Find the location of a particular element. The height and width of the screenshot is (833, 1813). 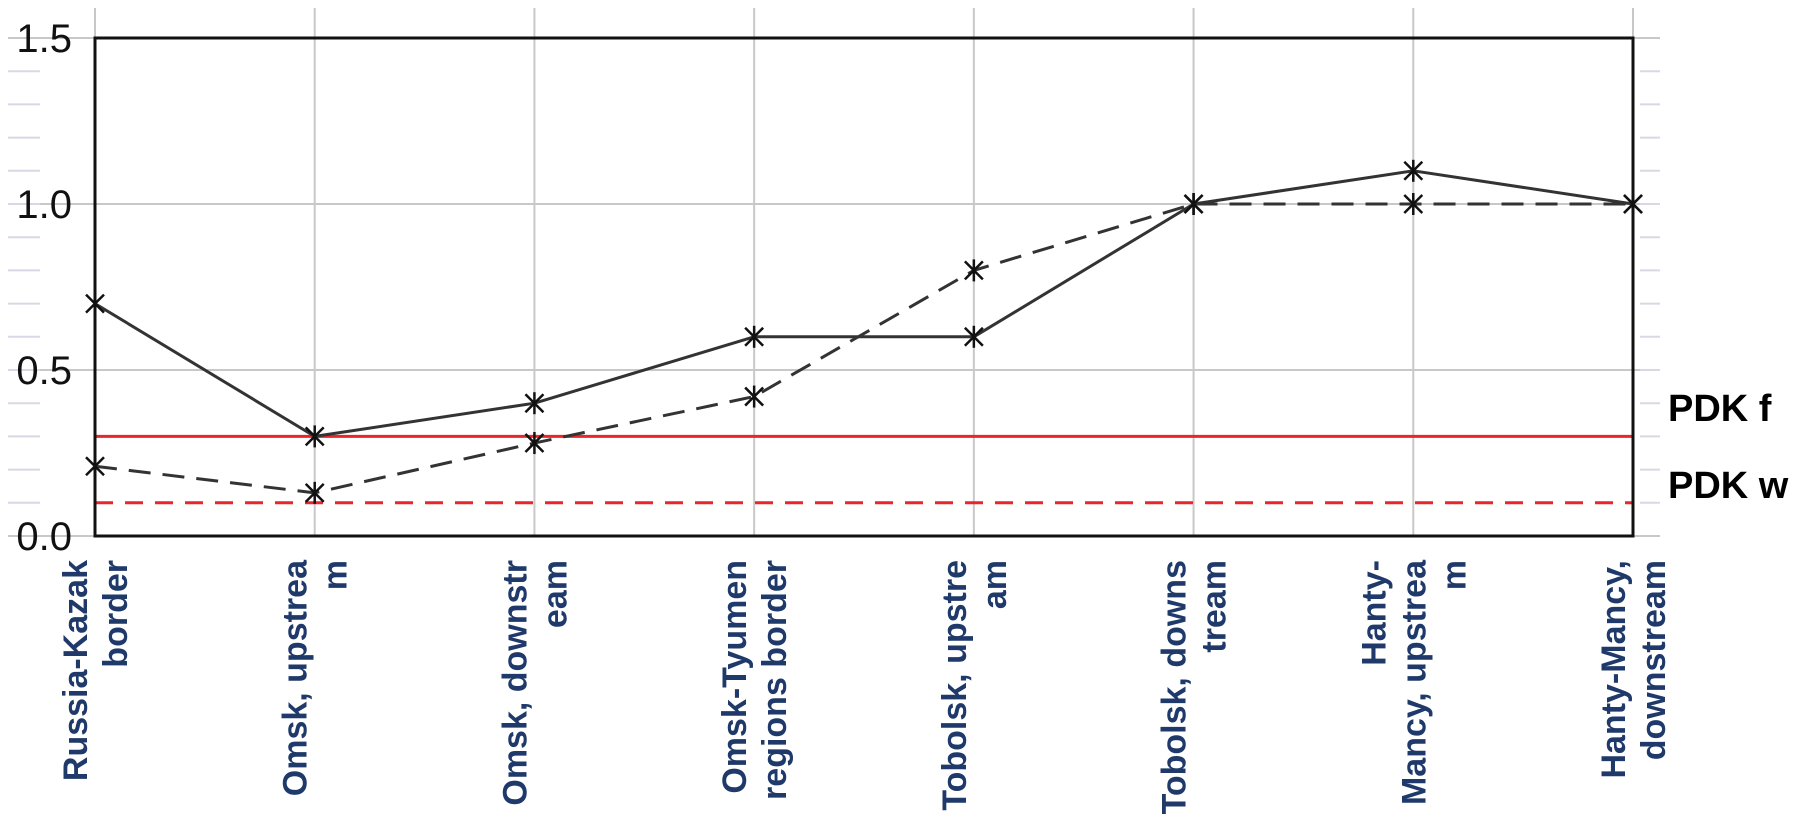

y-tick-label: 1.0 is located at coordinates (44, 205).